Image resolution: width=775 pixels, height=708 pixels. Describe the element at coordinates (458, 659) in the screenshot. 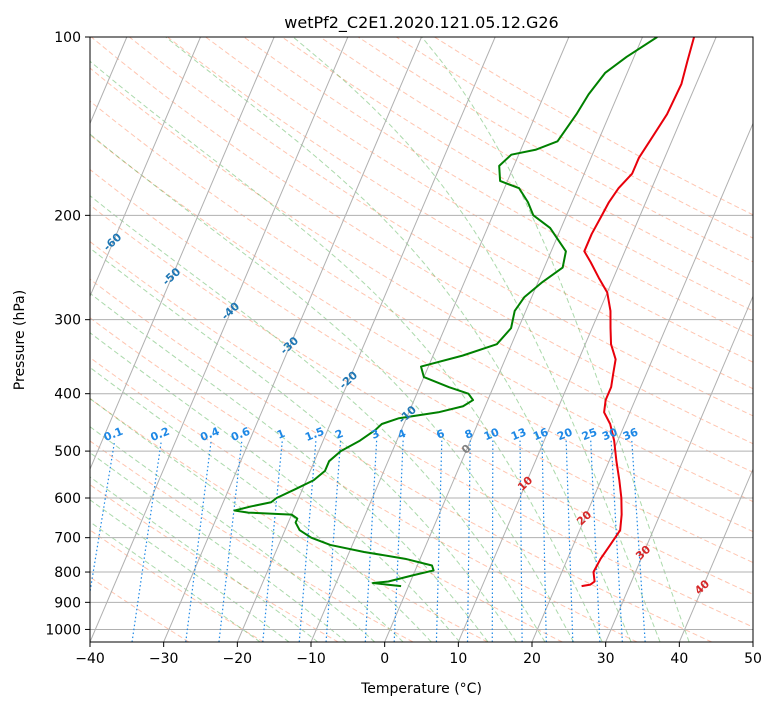

I see `x-tick-label: 10` at that location.